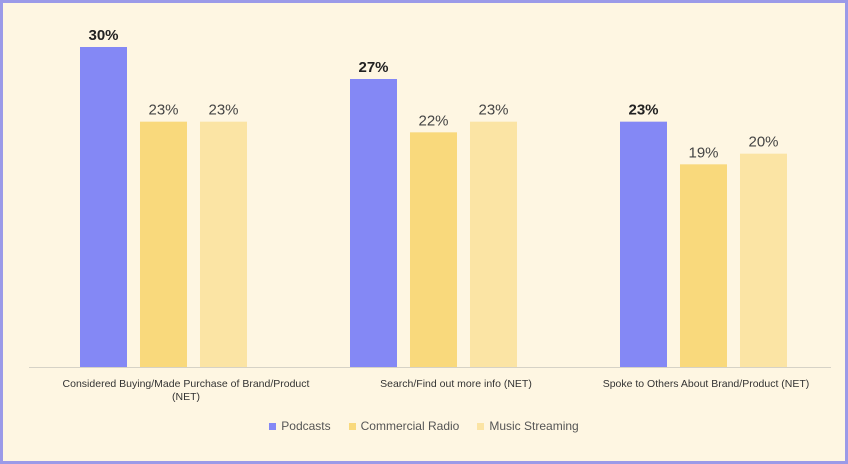 Image resolution: width=848 pixels, height=464 pixels. Describe the element at coordinates (352, 426) in the screenshot. I see `legend-swatch-commercial-radio` at that location.